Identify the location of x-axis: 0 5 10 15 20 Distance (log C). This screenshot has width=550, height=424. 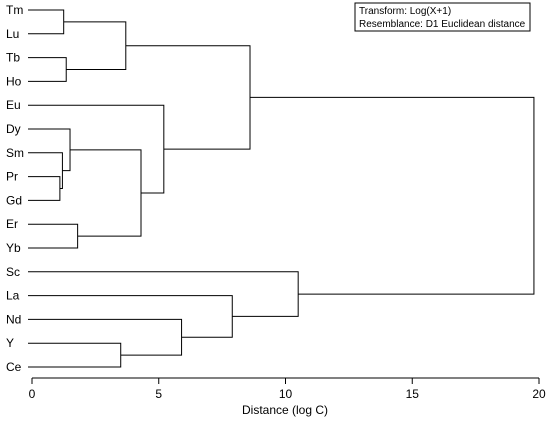
(287, 397).